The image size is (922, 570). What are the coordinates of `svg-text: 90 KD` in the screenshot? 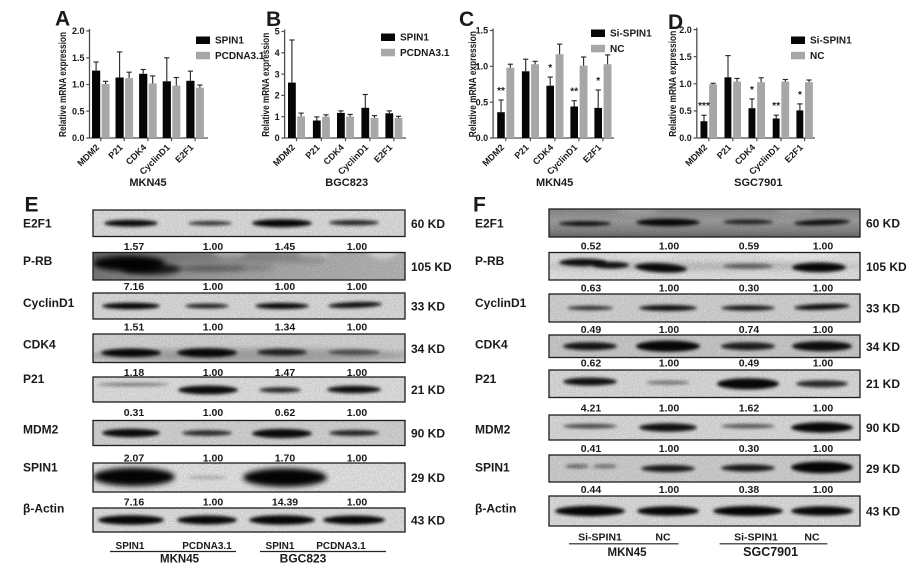 It's located at (883, 428).